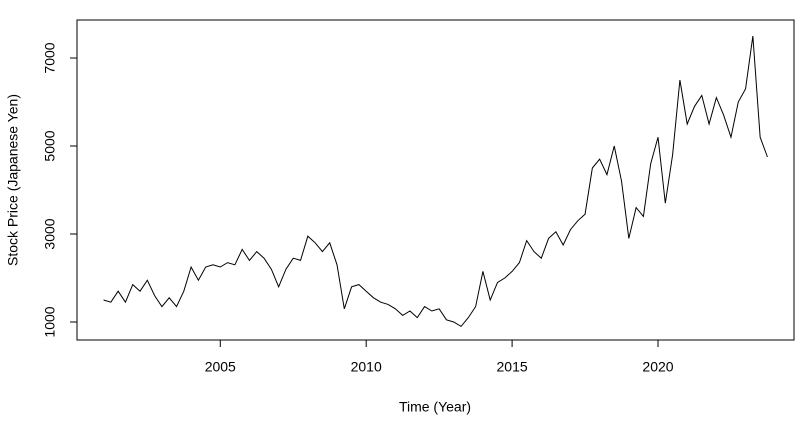 The width and height of the screenshot is (812, 432). What do you see at coordinates (220, 367) in the screenshot?
I see `x-tick-label: 2005` at bounding box center [220, 367].